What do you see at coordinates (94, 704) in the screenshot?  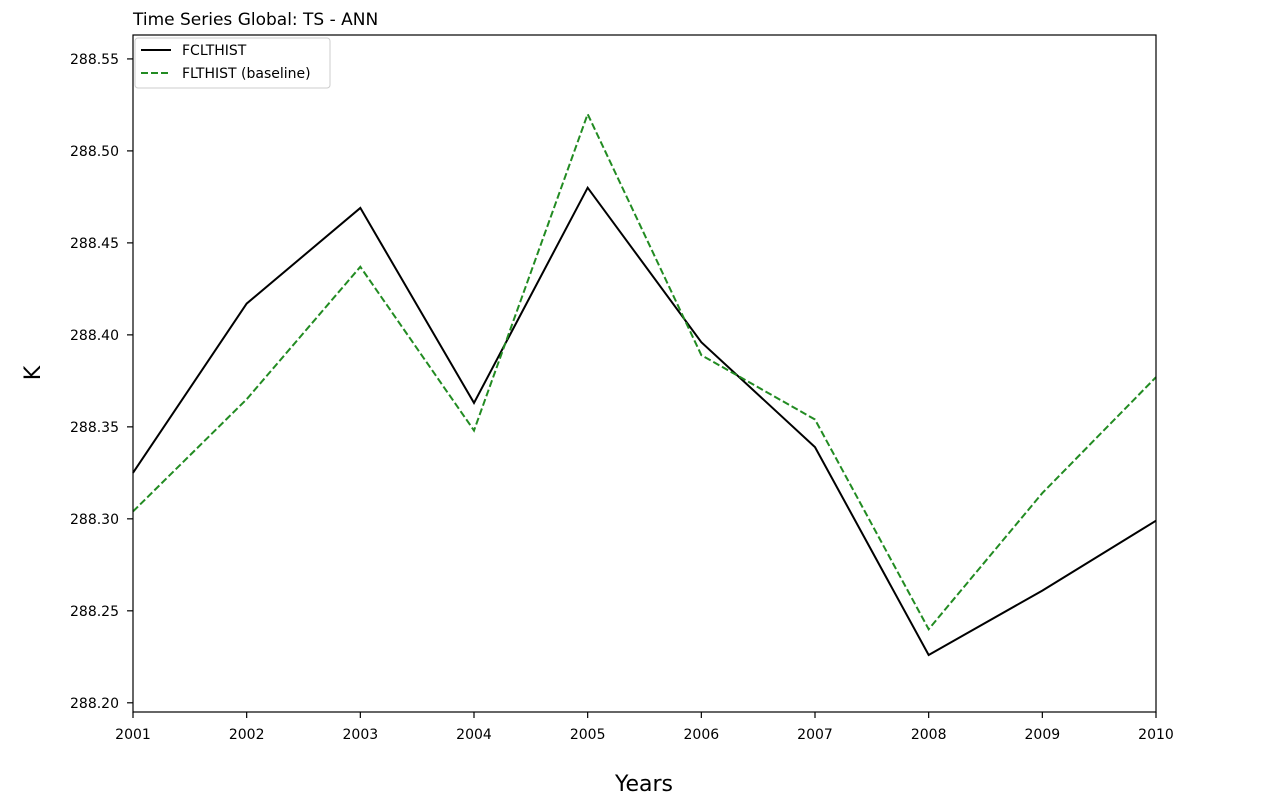 I see `y-tick-label: 288.20` at bounding box center [94, 704].